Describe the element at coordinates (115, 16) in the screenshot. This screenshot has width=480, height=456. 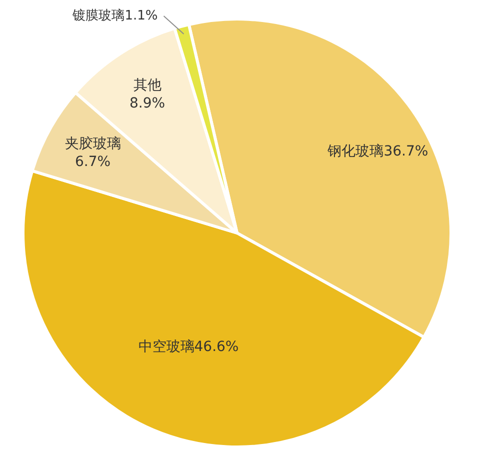
I see `slice-label: 镀膜玻璃1.1%` at that location.